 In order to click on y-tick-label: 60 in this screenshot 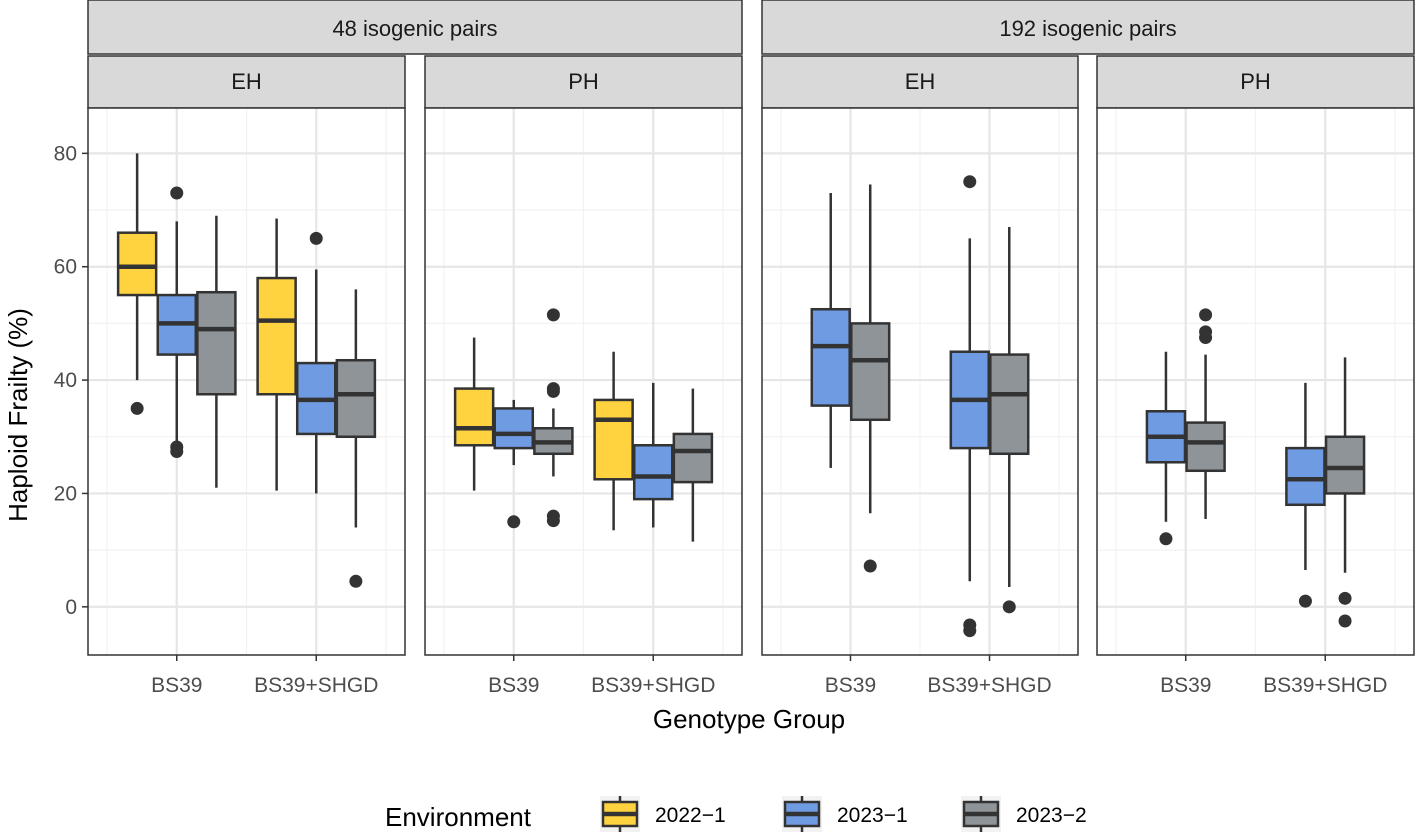, I will do `click(65, 267)`.